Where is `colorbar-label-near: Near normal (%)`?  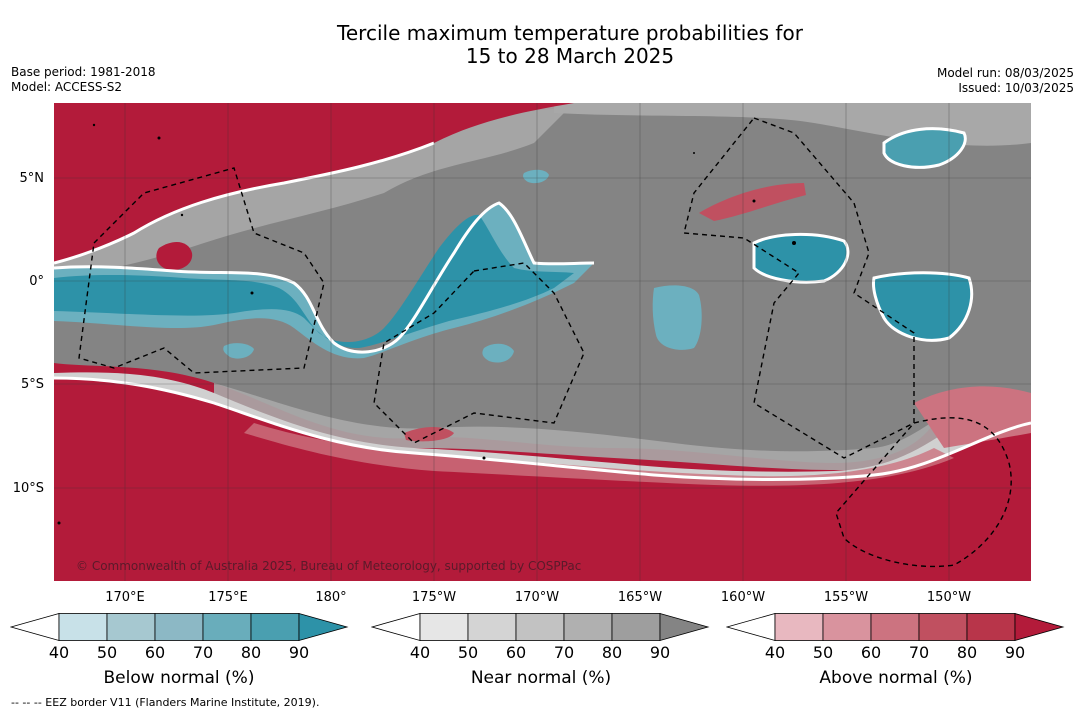 colorbar-label-near: Near normal (%) is located at coordinates (541, 678).